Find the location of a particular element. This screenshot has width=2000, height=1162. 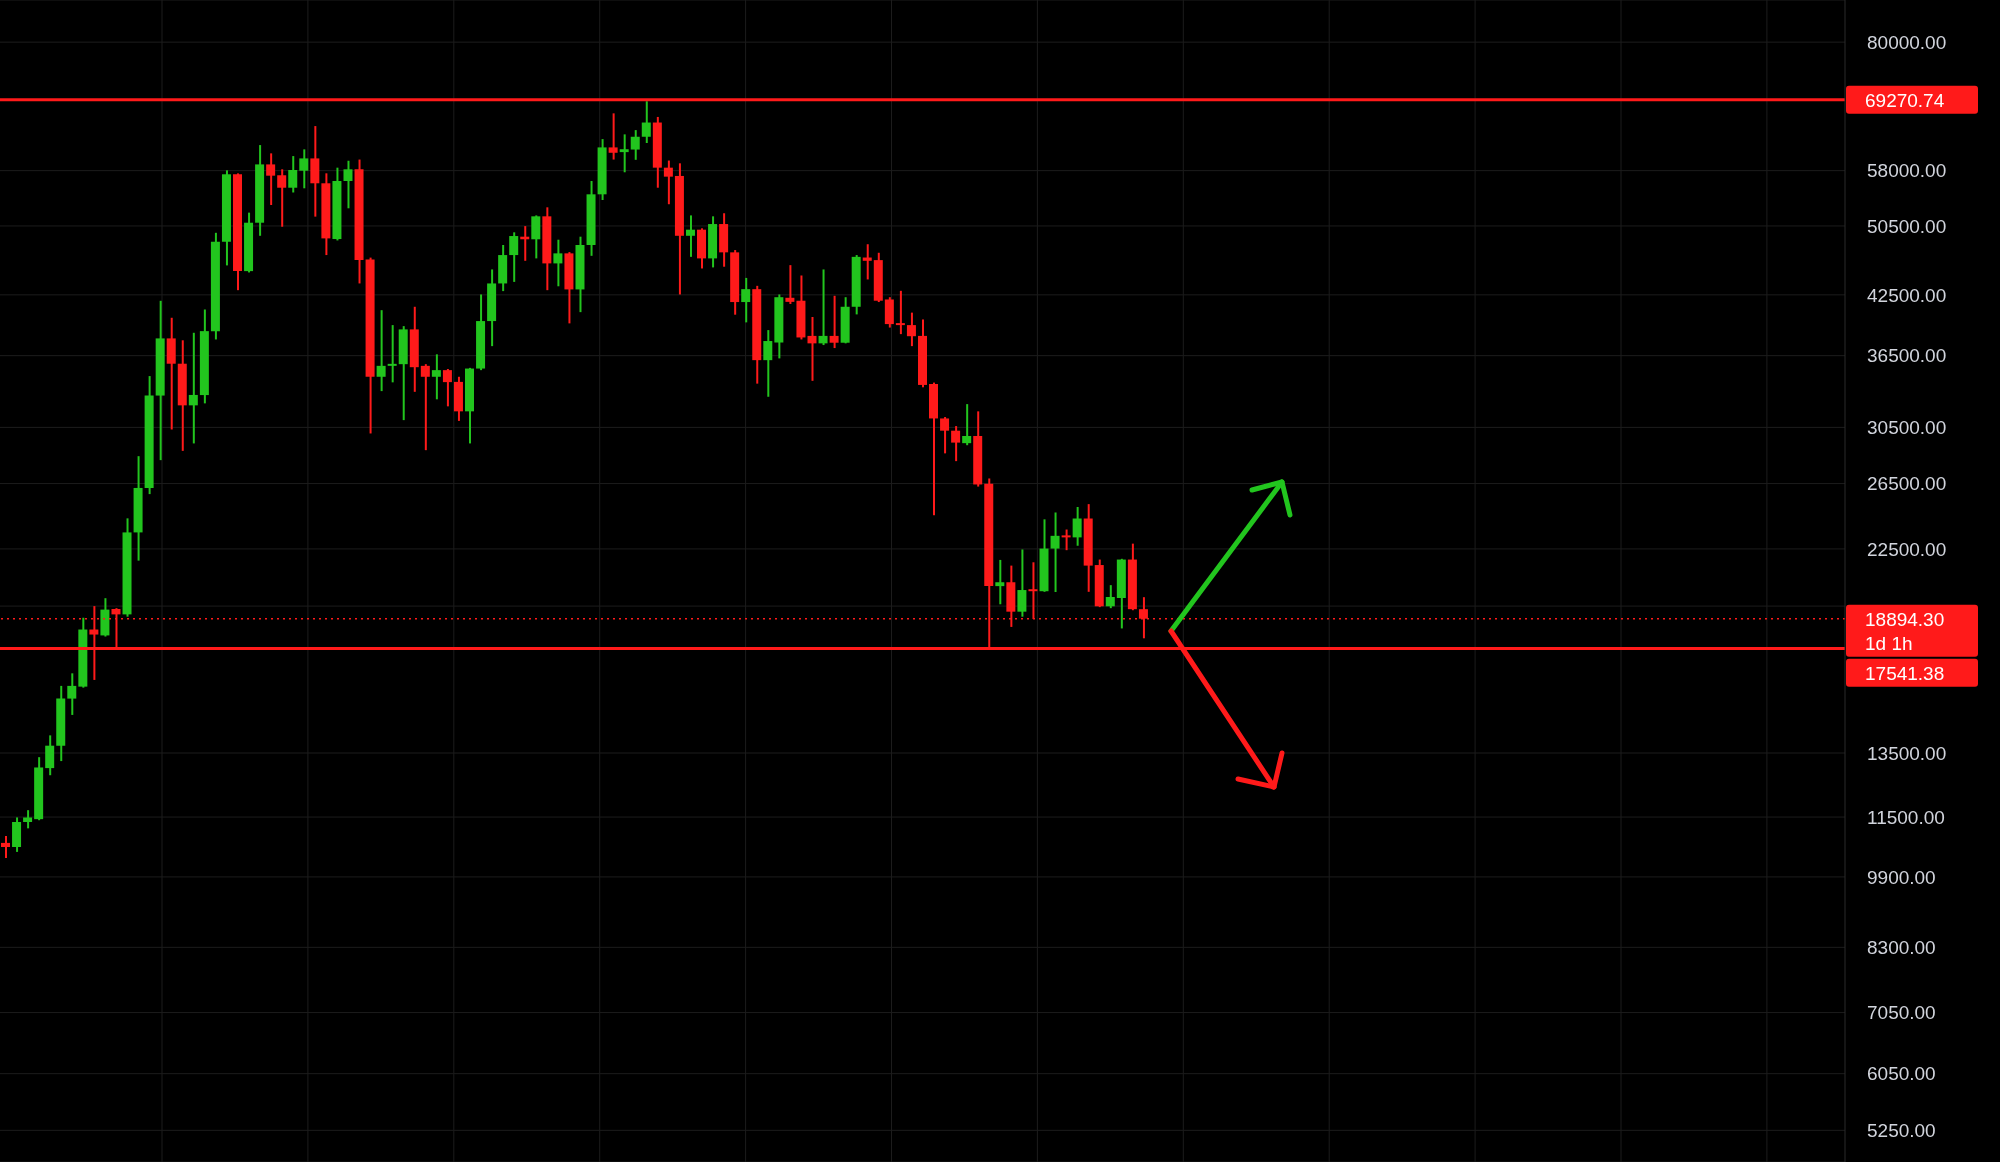

y-tick-label: 58000.00 is located at coordinates (1907, 171).